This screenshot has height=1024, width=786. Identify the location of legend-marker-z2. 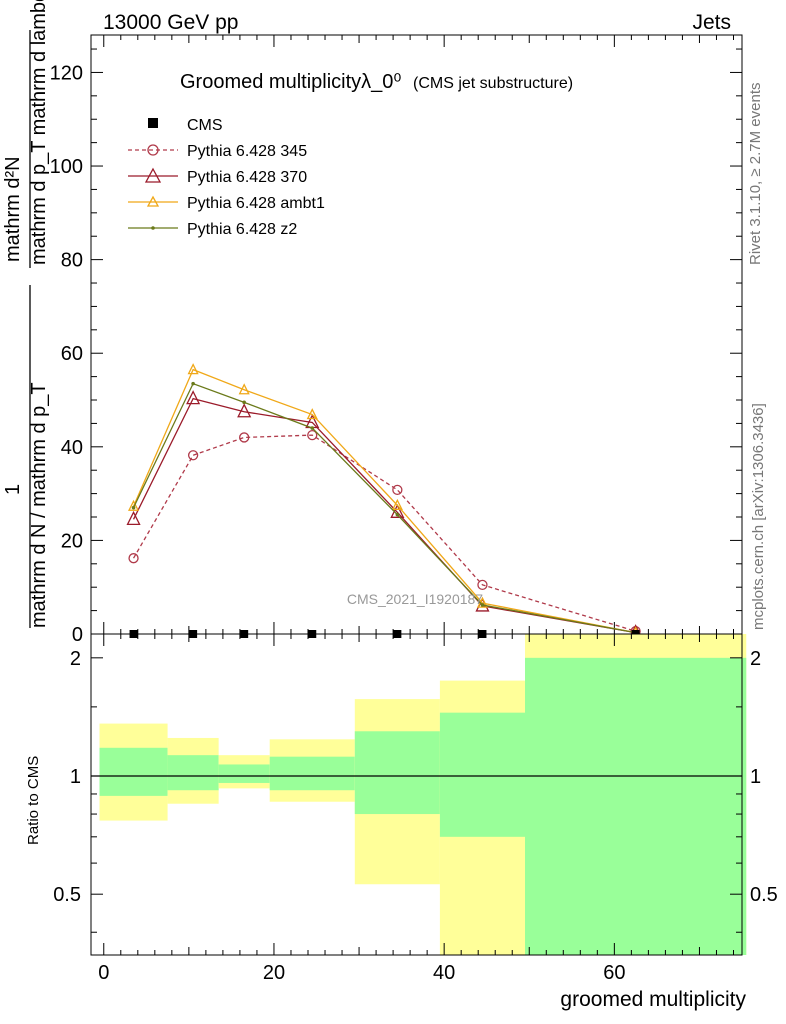
(153, 228).